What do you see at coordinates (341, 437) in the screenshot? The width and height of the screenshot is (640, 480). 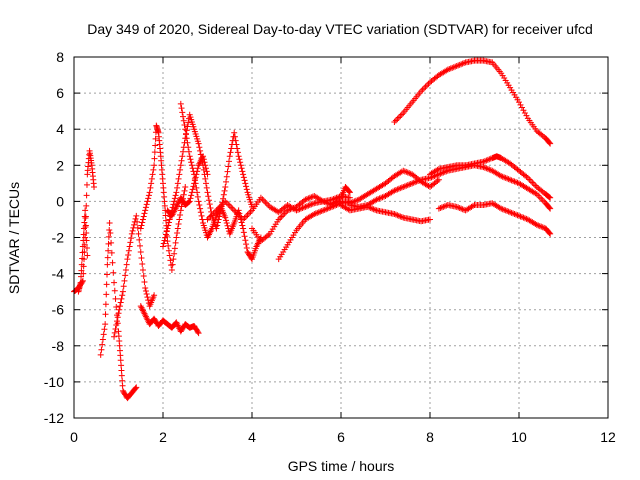 I see `x-tick-label: 6` at bounding box center [341, 437].